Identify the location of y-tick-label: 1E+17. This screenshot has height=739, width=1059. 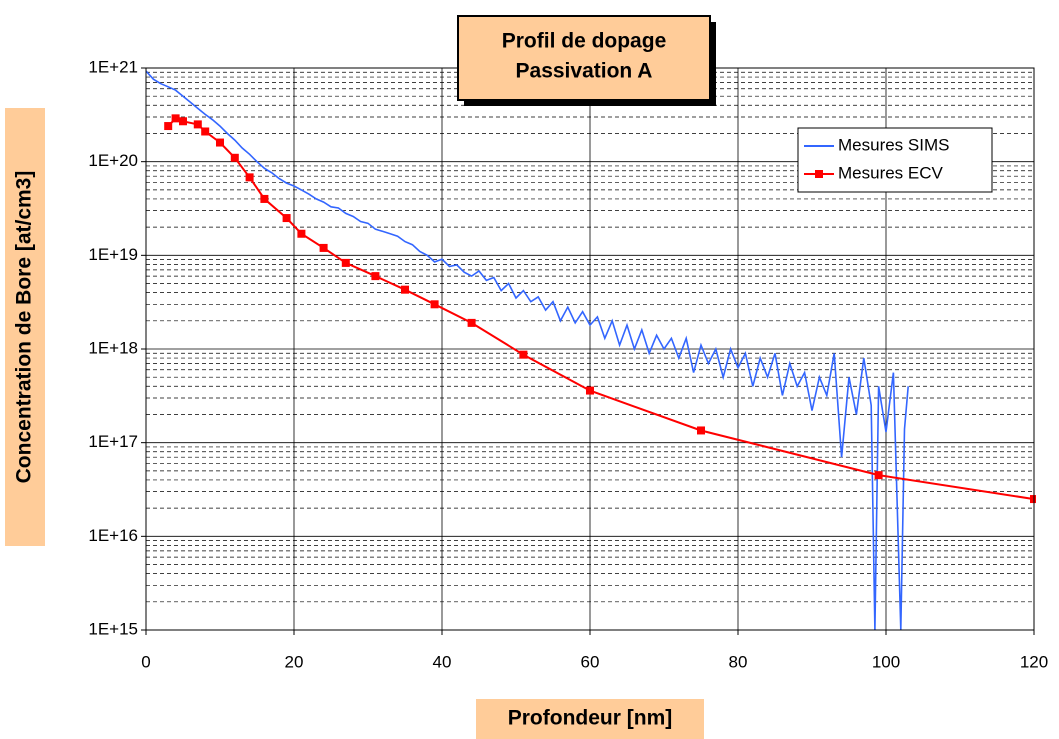
(113, 441).